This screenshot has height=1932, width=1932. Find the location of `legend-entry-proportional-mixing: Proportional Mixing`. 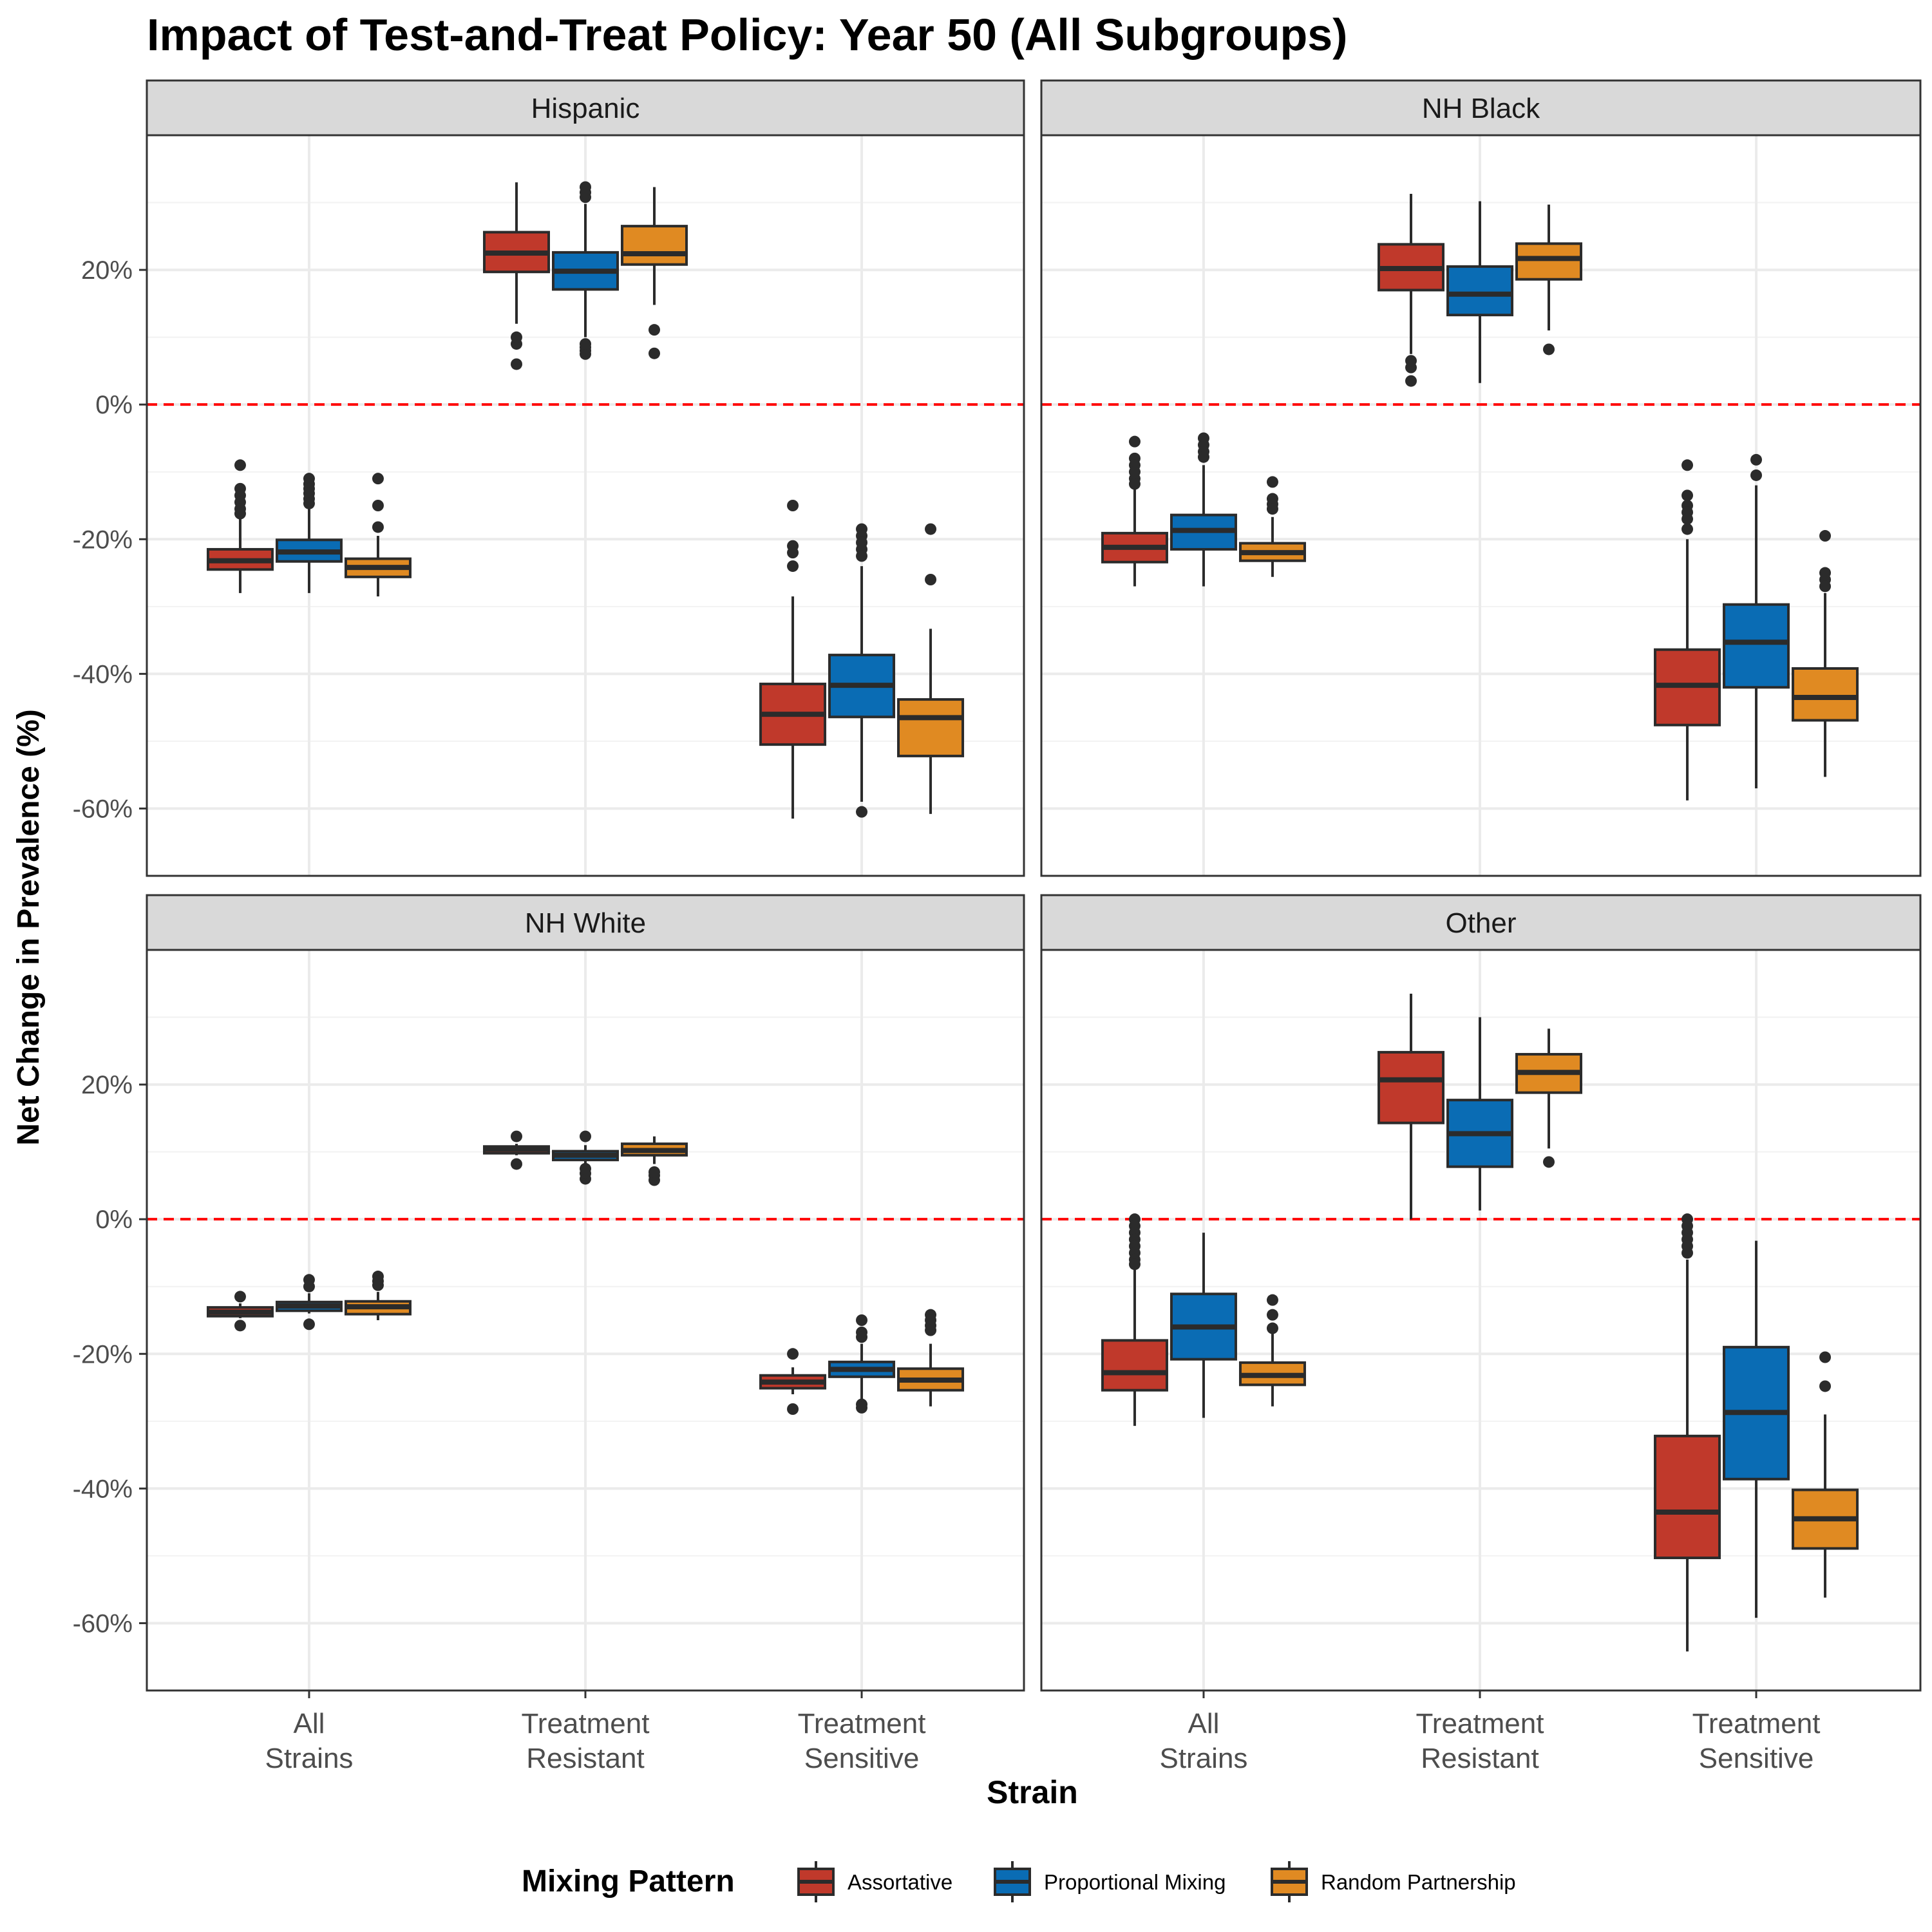

legend-entry-proportional-mixing: Proportional Mixing is located at coordinates (1110, 1882).